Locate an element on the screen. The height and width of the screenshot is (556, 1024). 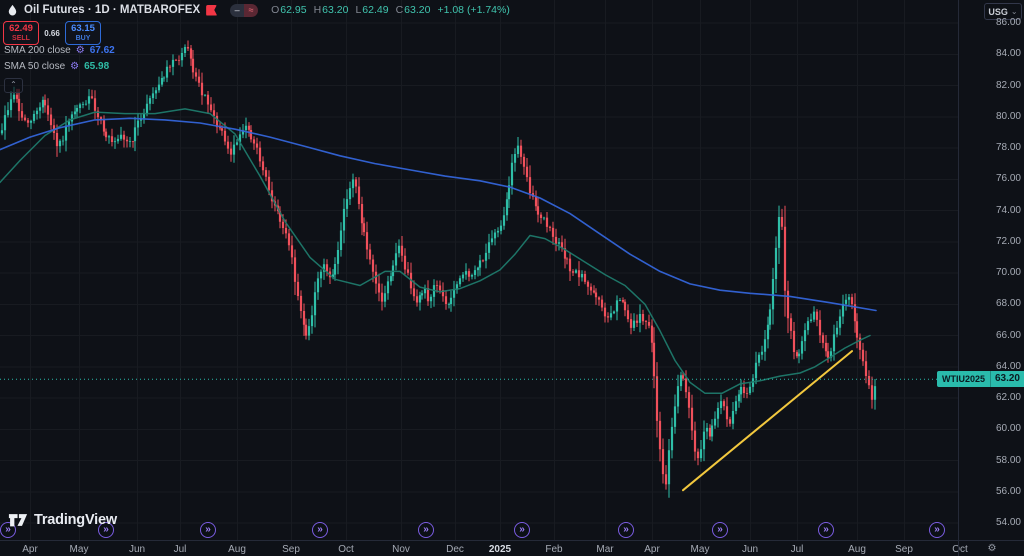
price-tick: 70.00 is located at coordinates (1008, 272).